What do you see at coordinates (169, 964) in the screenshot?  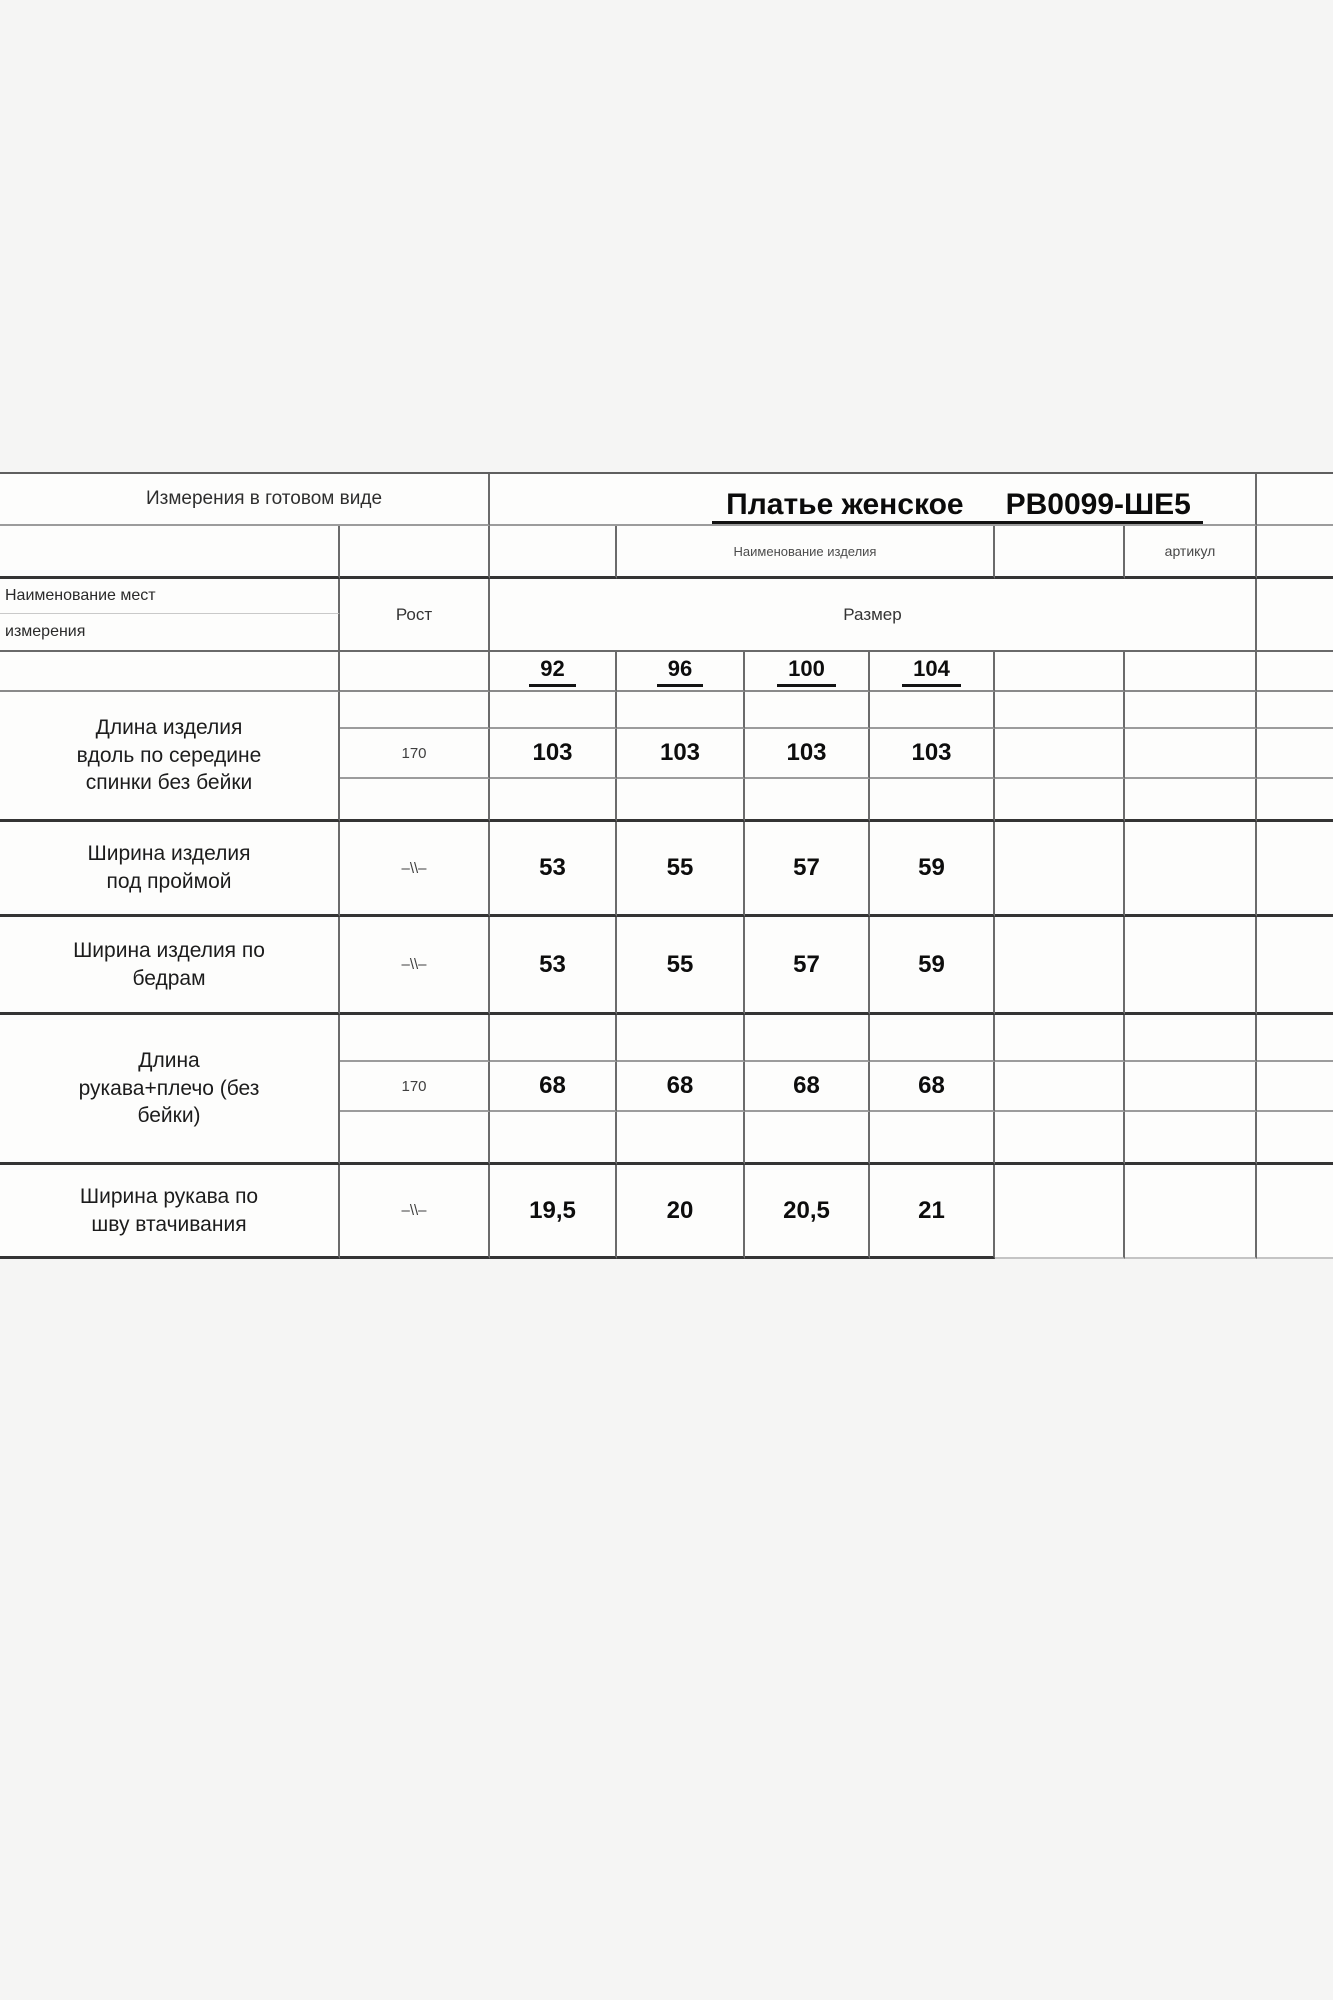 I see `measurement-name-text: Ширина изделия по бедрам` at bounding box center [169, 964].